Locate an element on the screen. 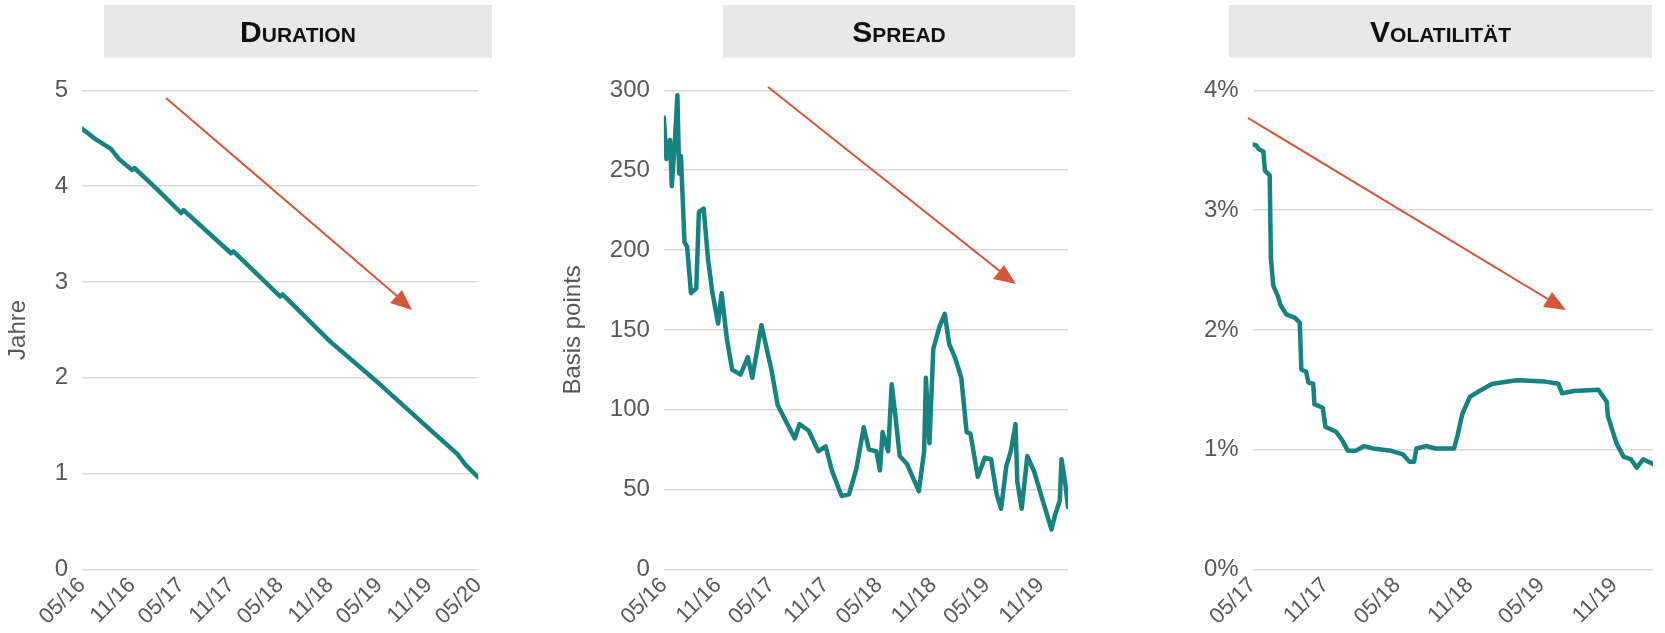 The height and width of the screenshot is (633, 1665). y-tick-label: 150 is located at coordinates (629, 328).